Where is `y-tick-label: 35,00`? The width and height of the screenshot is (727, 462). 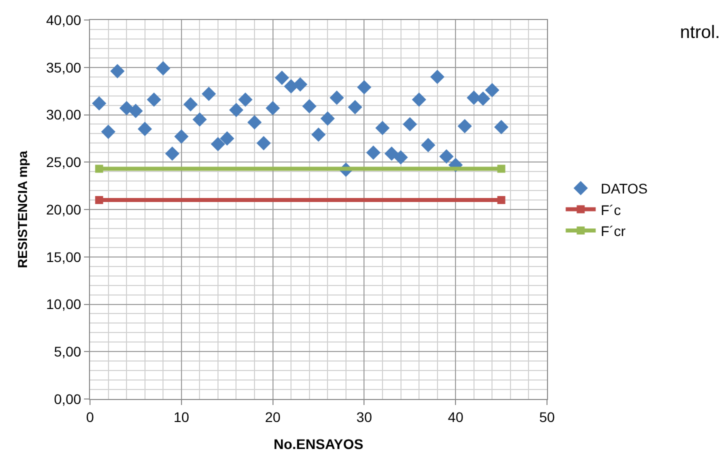 y-tick-label: 35,00 is located at coordinates (64, 67).